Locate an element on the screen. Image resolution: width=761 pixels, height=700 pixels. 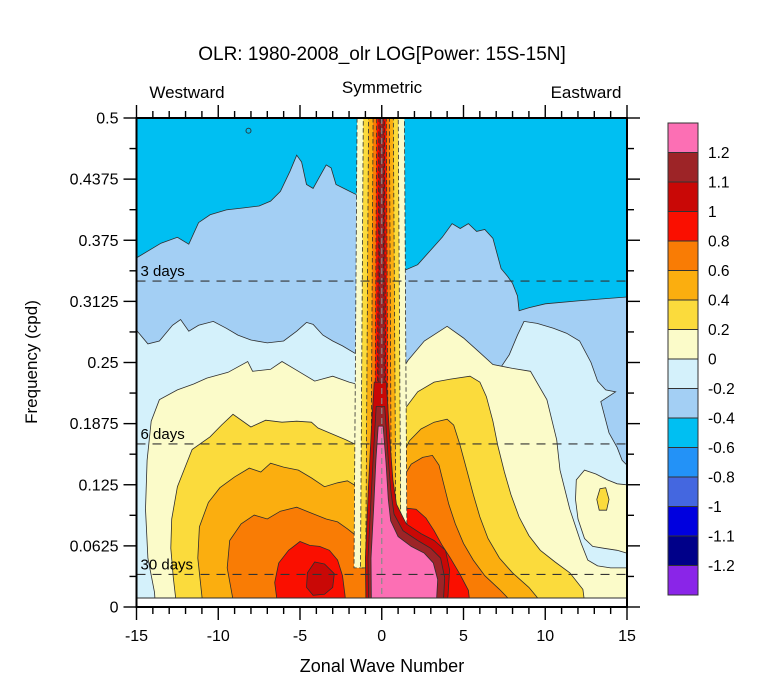
y-tick-label: 0 is located at coordinates (114, 608).